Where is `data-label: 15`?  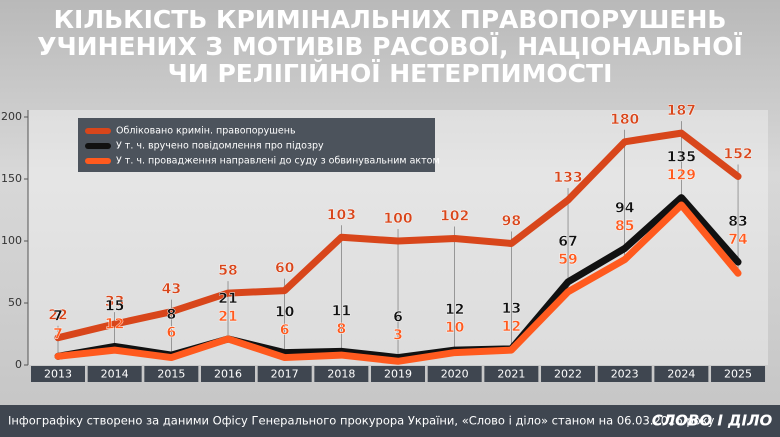 data-label: 15 is located at coordinates (114, 306).